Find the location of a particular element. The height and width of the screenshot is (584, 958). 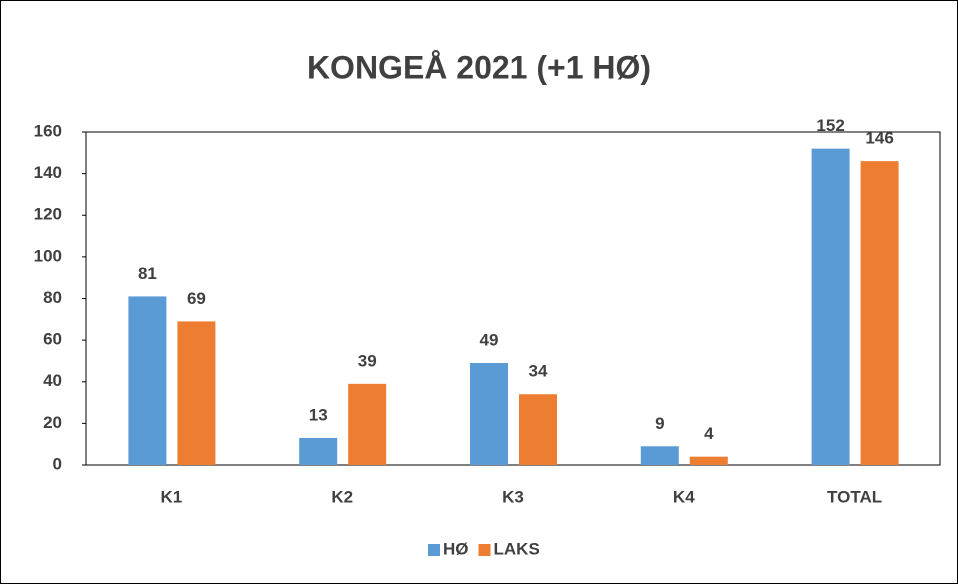

x-tick-label: K1 is located at coordinates (172, 496).